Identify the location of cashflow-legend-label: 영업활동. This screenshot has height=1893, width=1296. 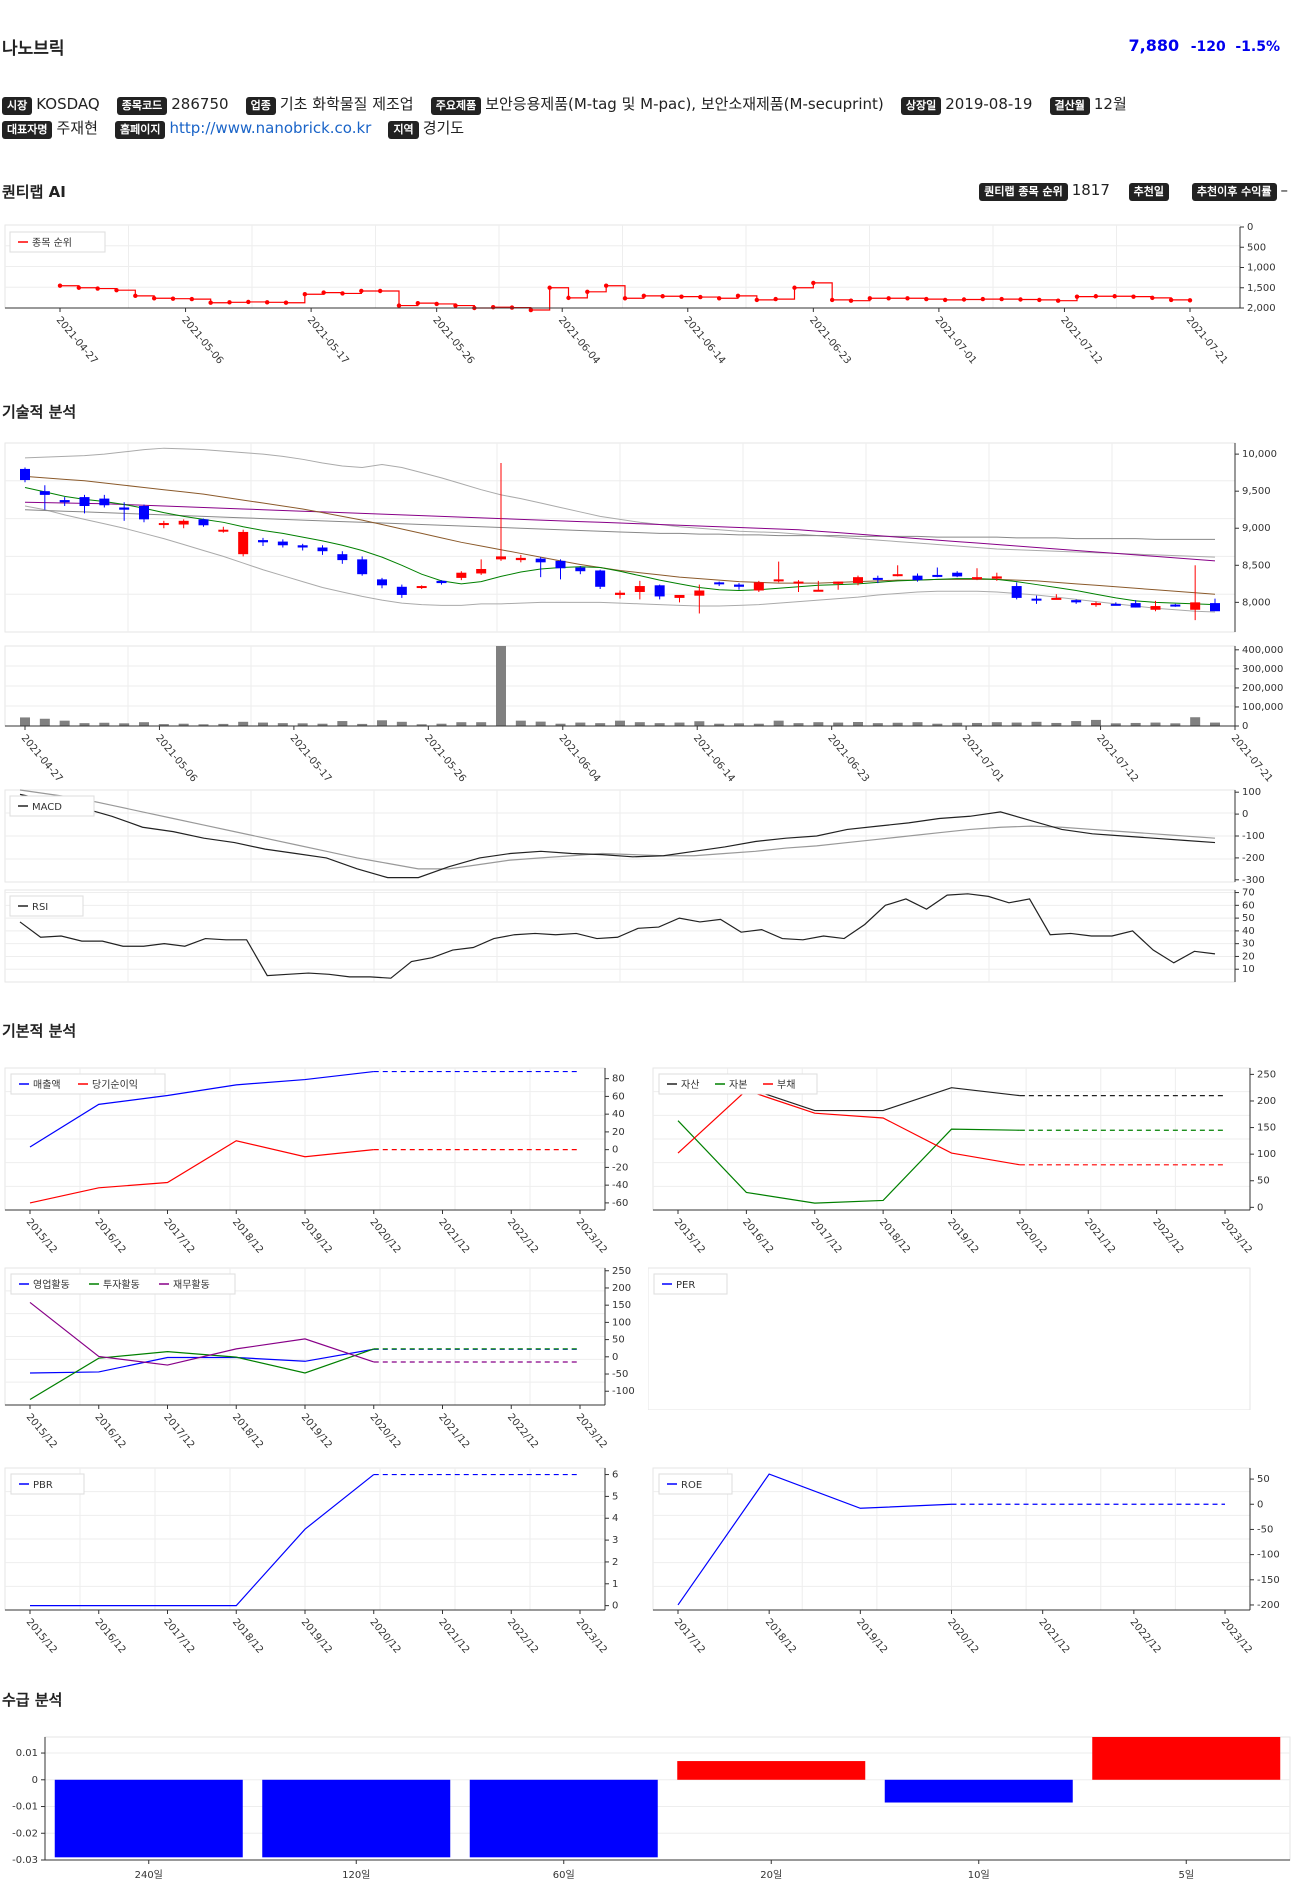
(51, 1284).